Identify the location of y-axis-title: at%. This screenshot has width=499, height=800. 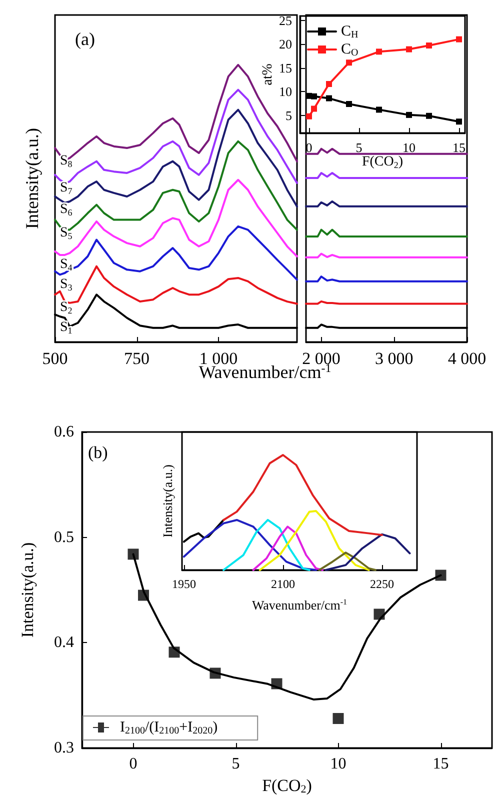
(268, 74).